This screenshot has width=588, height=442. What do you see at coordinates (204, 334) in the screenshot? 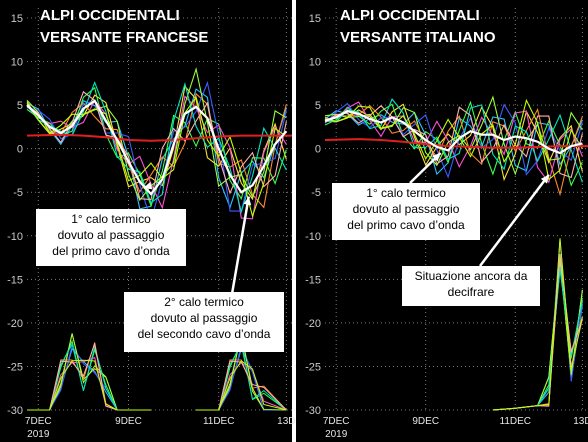
I see `callout-line: del secondo cavo d’onda` at bounding box center [204, 334].